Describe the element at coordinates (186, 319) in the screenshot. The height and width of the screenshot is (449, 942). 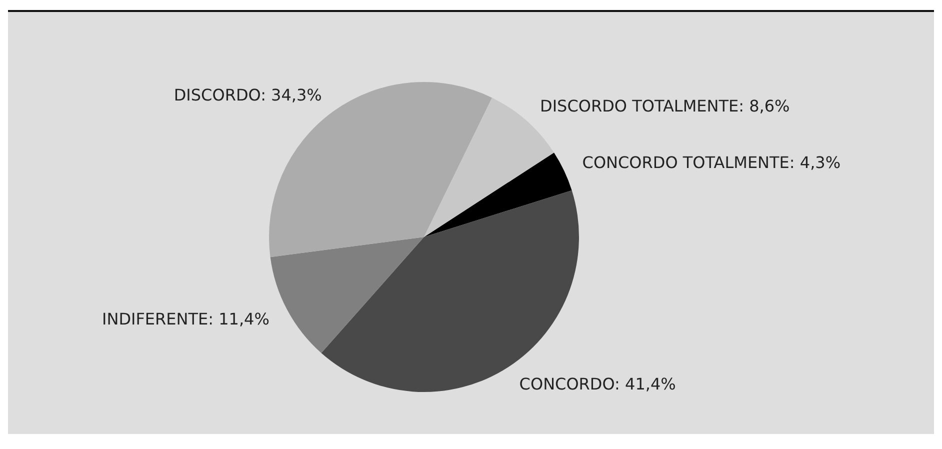
I see `slice-label: INDIFERENTE: 11,4%` at that location.